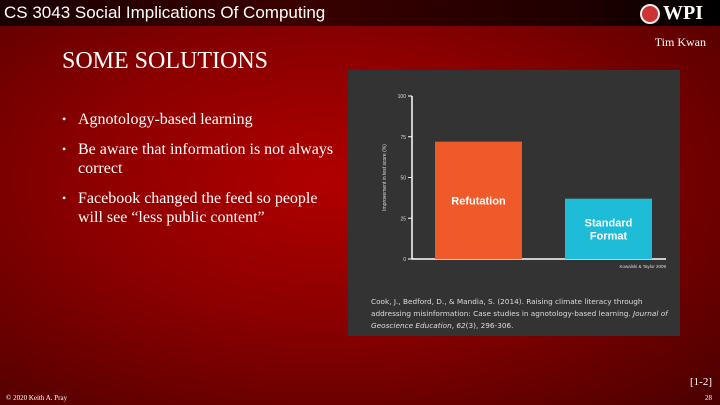 The height and width of the screenshot is (405, 720). What do you see at coordinates (683, 13) in the screenshot?
I see `logo-text: WPI` at bounding box center [683, 13].